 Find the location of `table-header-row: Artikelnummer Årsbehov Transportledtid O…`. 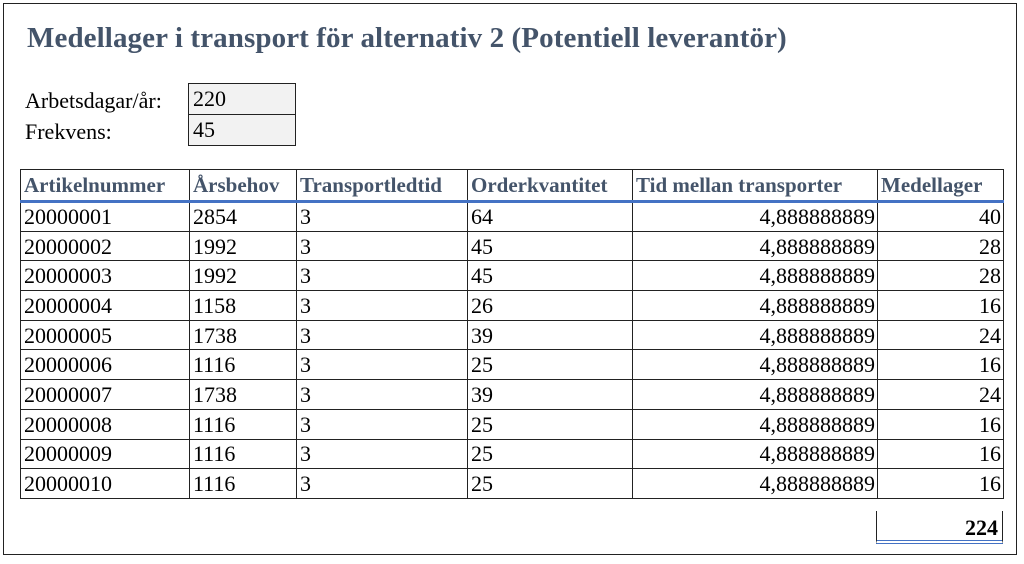

table-header-row: Artikelnummer Årsbehov Transportledtid O… is located at coordinates (512, 186).